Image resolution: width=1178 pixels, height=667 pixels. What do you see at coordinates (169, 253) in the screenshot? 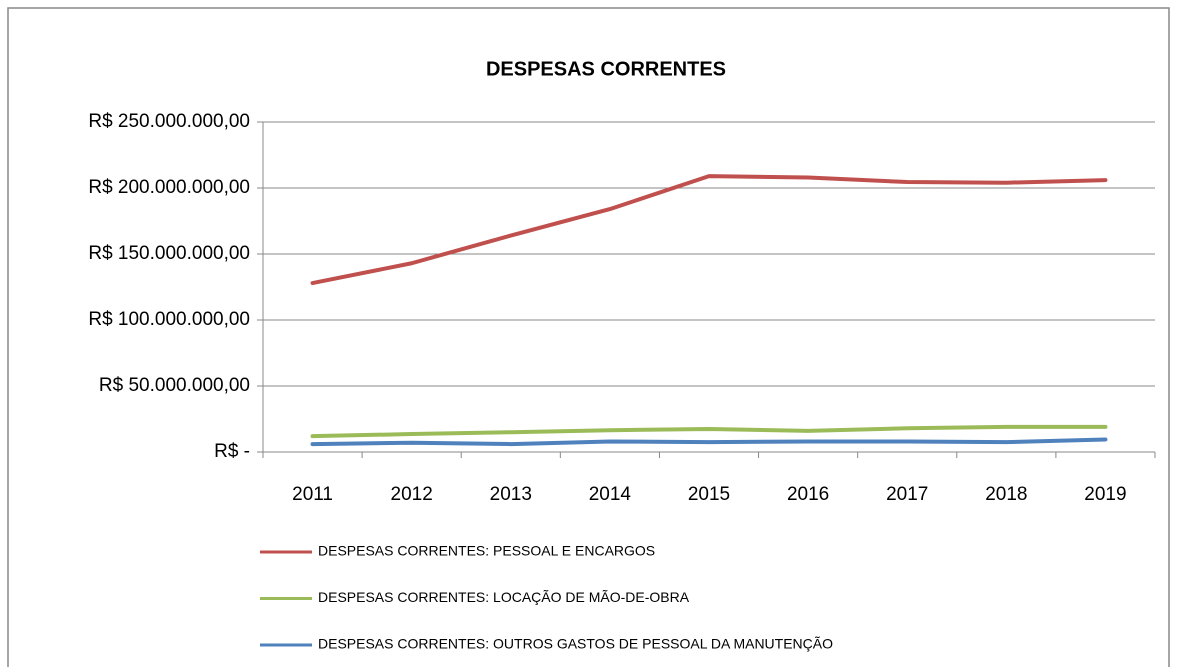
I see `y-tick-label: R$ 150.000.000,00` at bounding box center [169, 253].